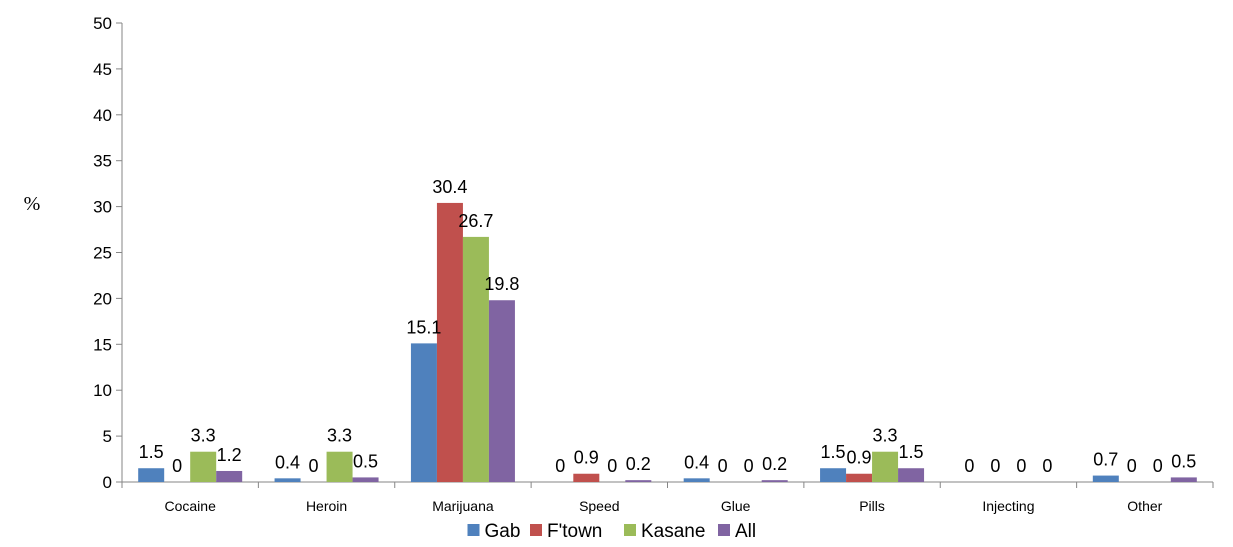 The image size is (1233, 547). What do you see at coordinates (1105, 460) in the screenshot?
I see `data-label: 0.7` at bounding box center [1105, 460].